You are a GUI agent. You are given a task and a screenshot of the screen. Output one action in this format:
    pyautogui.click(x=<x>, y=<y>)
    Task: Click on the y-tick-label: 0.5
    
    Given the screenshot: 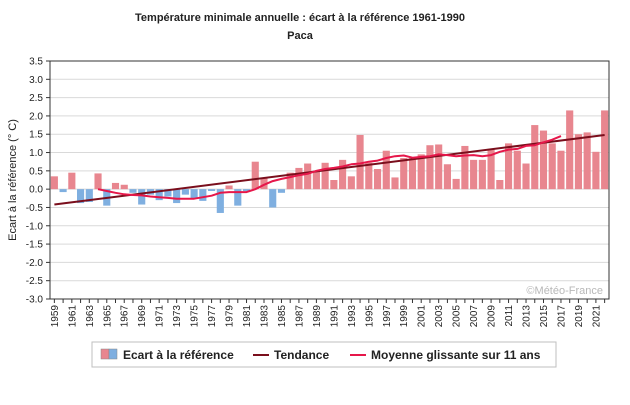 What is the action you would take?
    pyautogui.click(x=36, y=171)
    